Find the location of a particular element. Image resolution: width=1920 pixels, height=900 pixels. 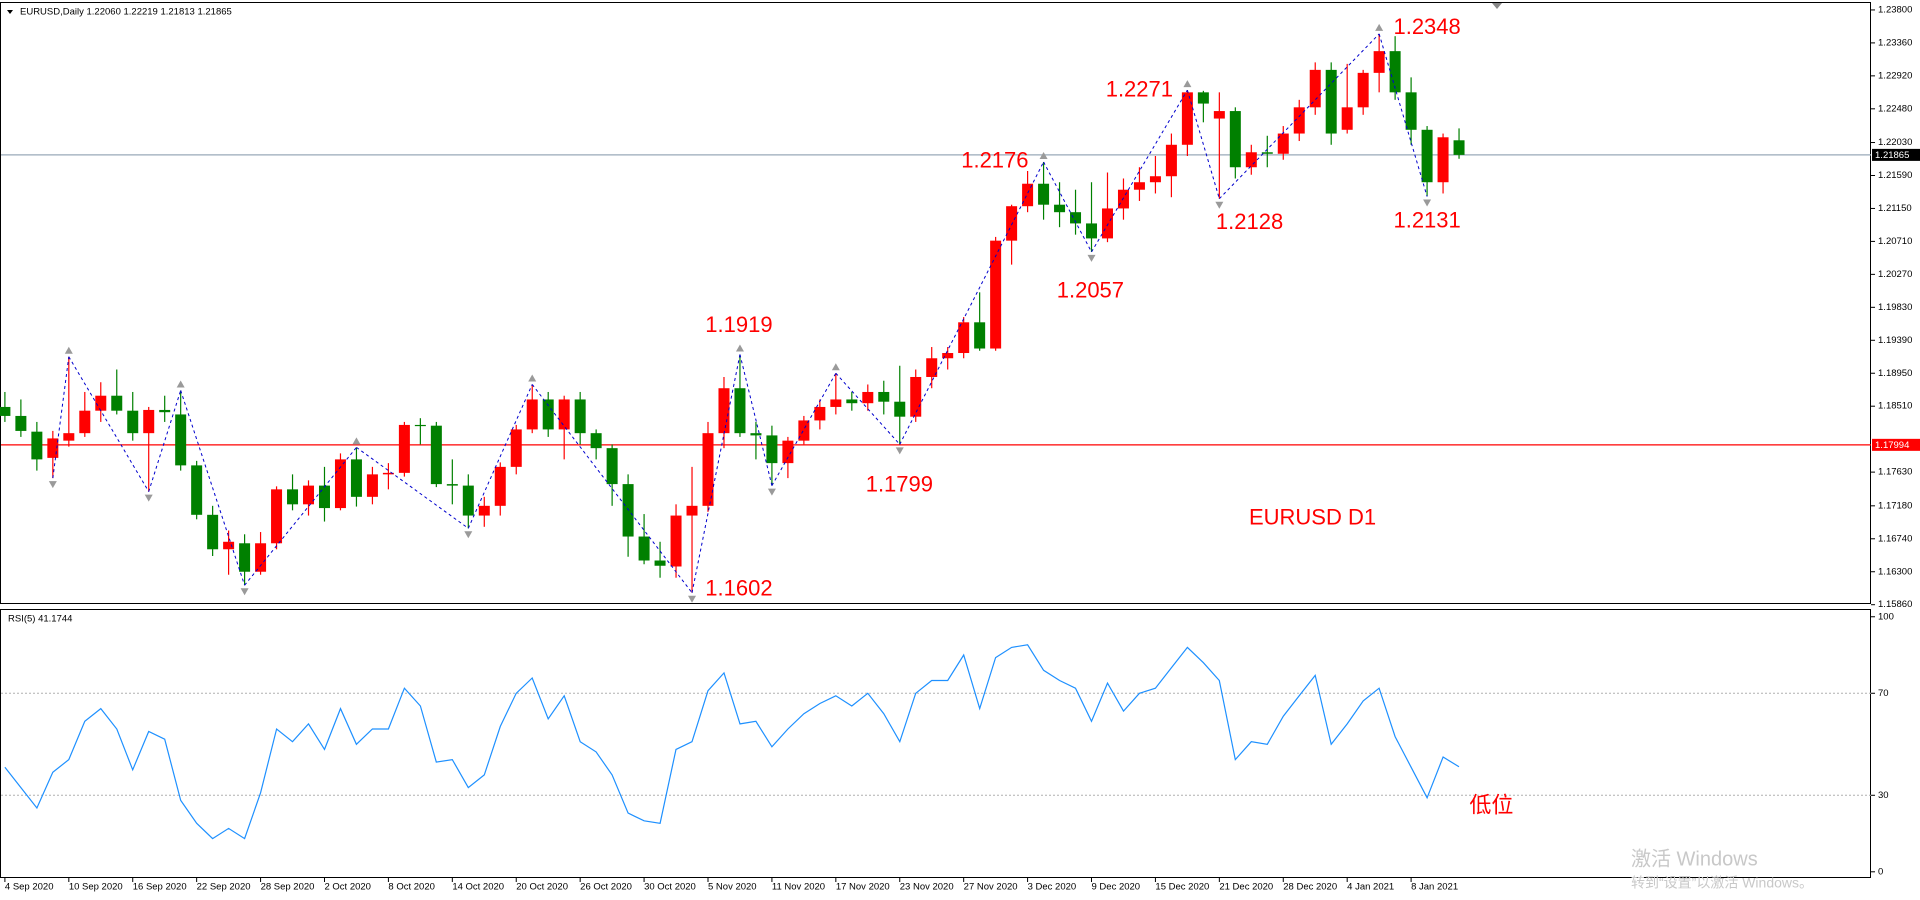

y-tick-label: 1.23360 is located at coordinates (1895, 42).